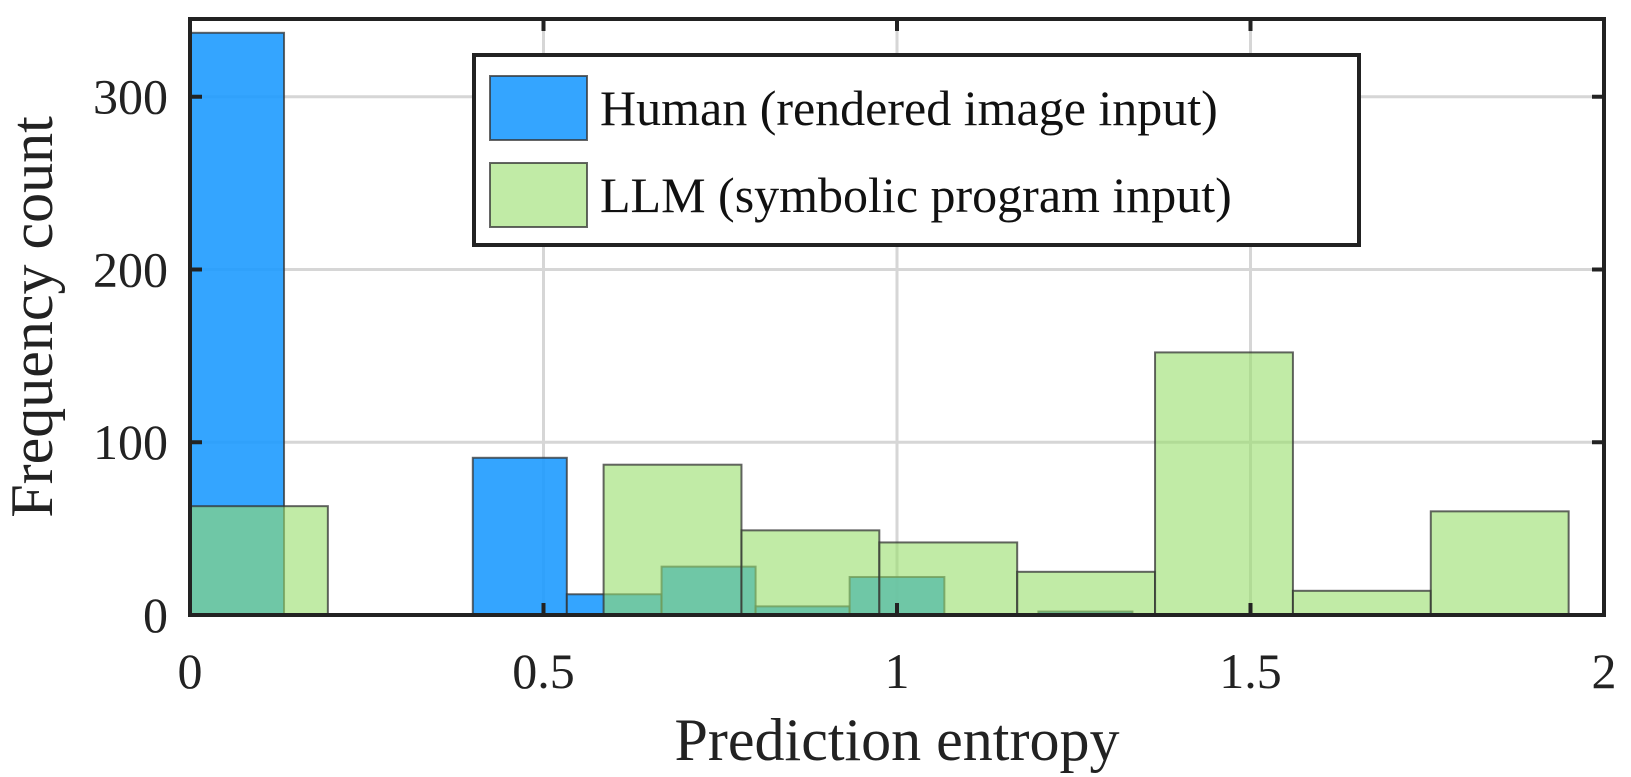  I want to click on legend-box, so click(916, 150).